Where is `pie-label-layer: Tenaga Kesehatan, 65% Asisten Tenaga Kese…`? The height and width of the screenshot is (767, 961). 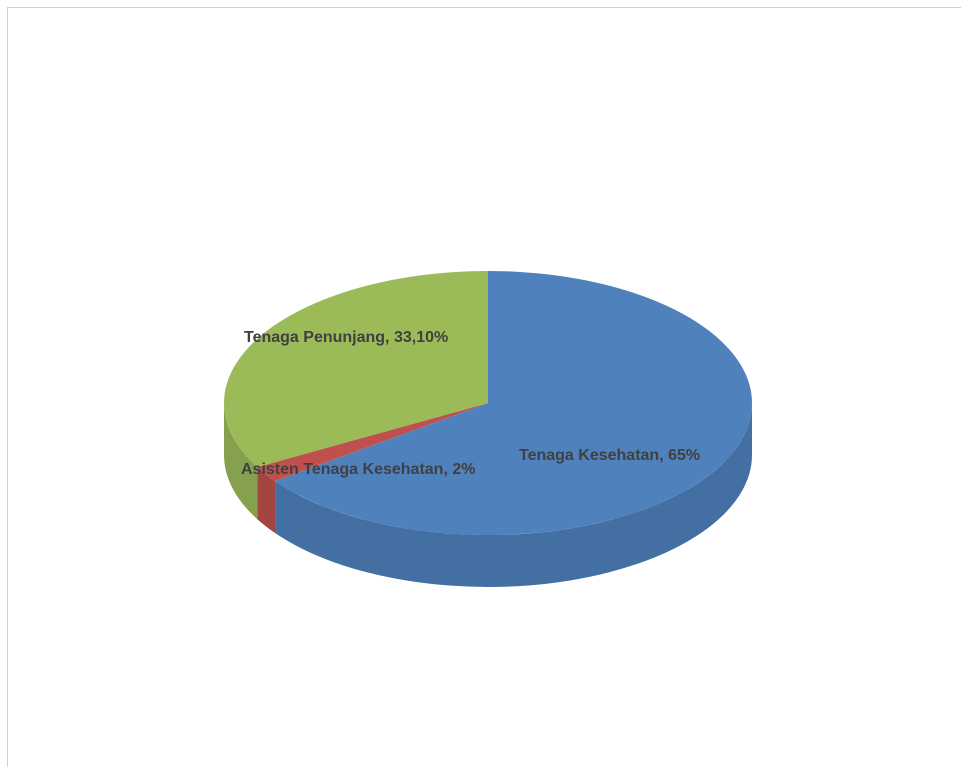 pie-label-layer: Tenaga Kesehatan, 65% Asisten Tenaga Kese… is located at coordinates (470, 403).